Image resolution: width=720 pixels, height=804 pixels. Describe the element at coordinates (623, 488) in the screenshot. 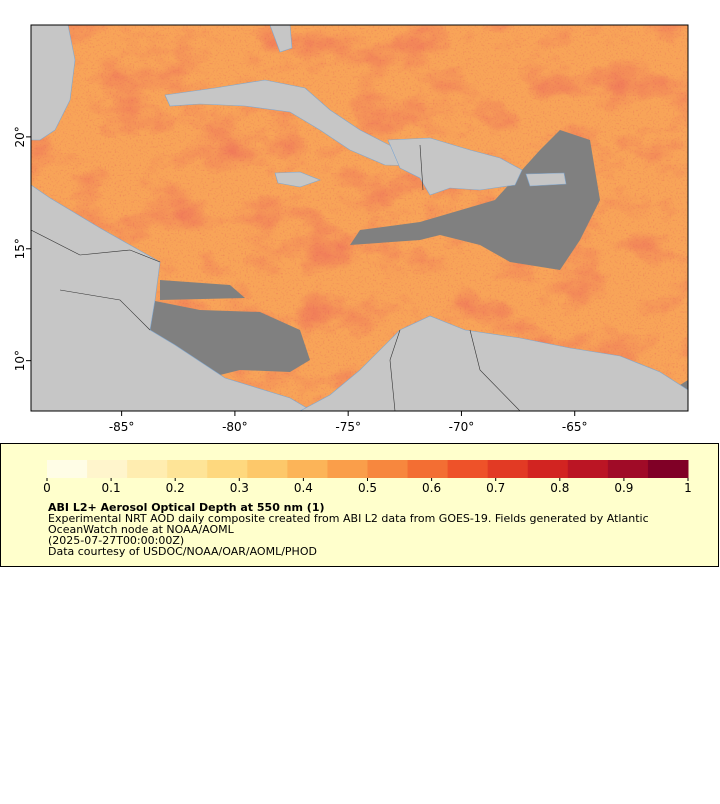

I see `colorbar-tick-label: 0.9` at that location.